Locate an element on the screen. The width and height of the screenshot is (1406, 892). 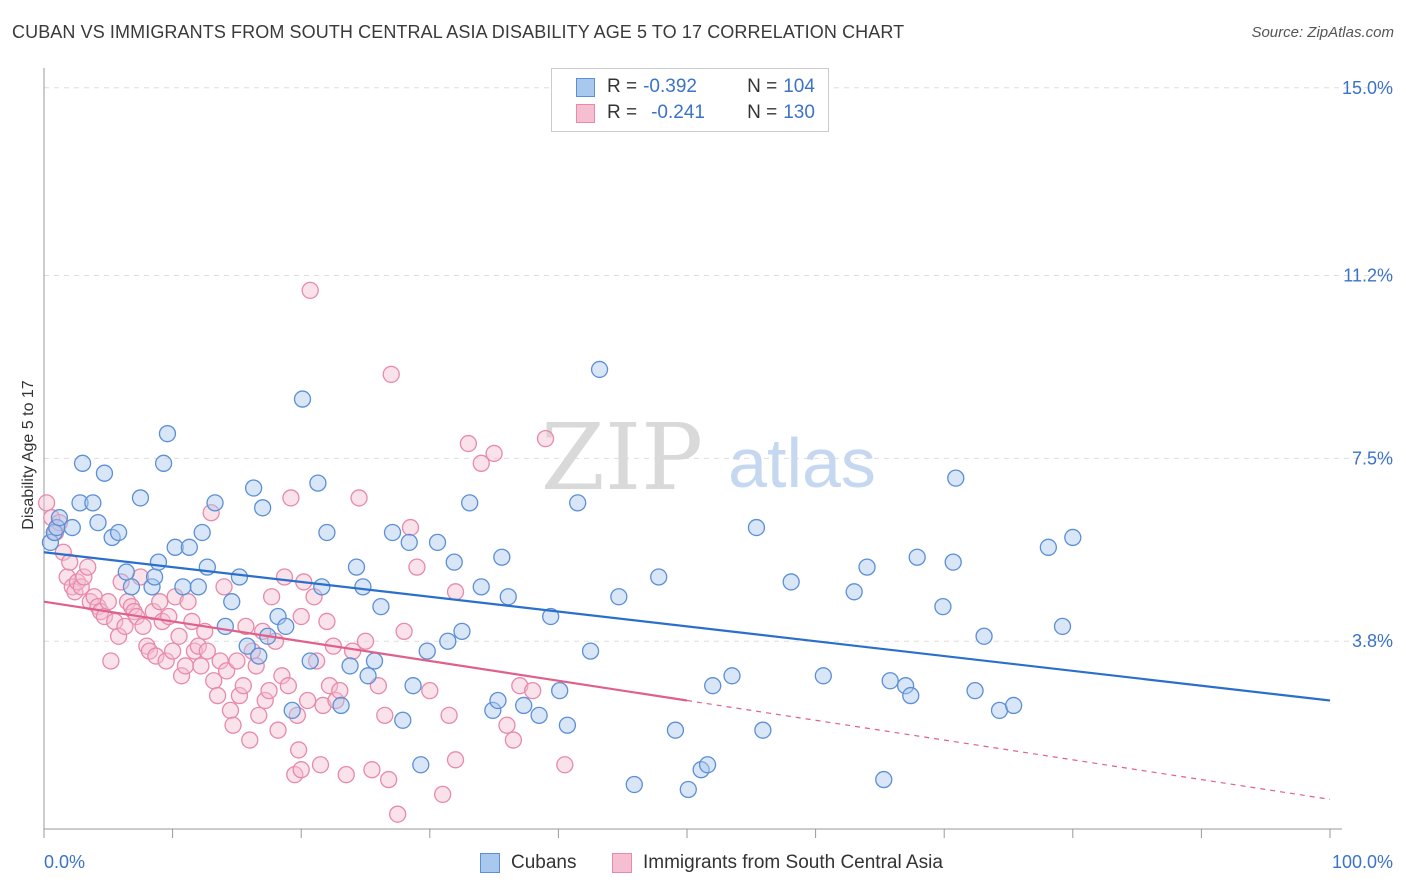
y-tick-label: 7.5% is located at coordinates (1372, 458).